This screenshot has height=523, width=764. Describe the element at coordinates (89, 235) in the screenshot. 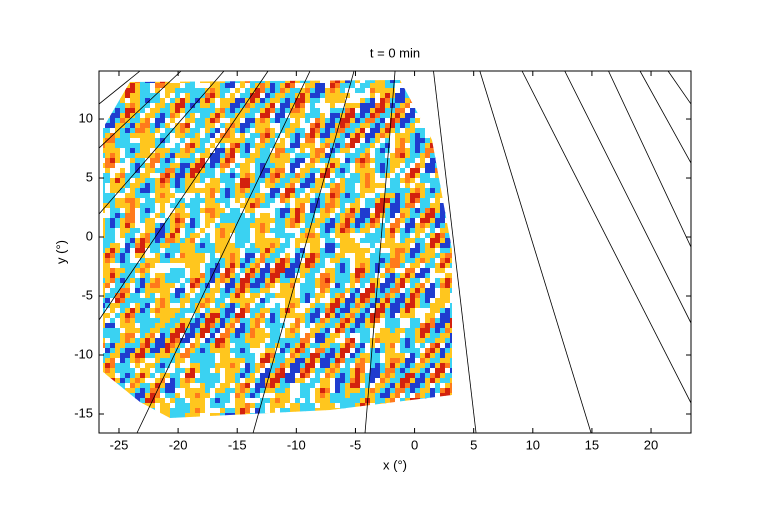

I see `y-tick-label: 0` at that location.